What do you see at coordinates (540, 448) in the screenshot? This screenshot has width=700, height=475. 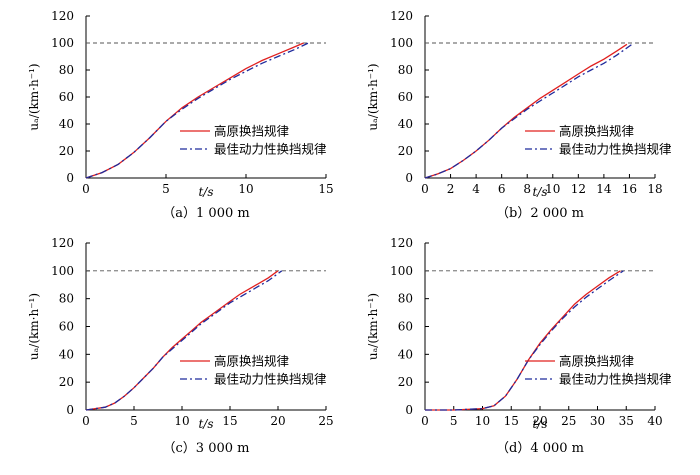 I see `panel-caption: （d）4 000 m` at bounding box center [540, 448].